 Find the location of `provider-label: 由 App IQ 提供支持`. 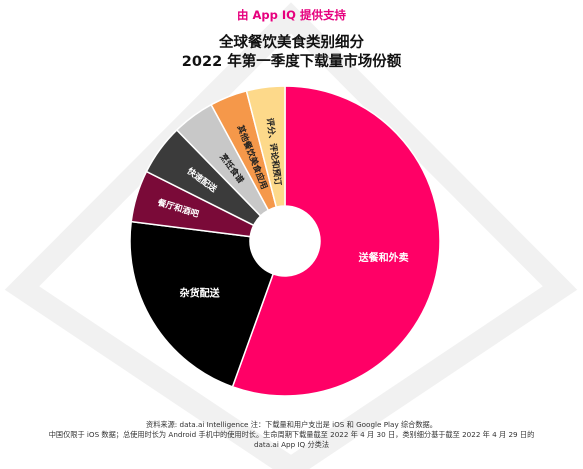

provider-label: 由 App IQ 提供支持 is located at coordinates (291, 15).